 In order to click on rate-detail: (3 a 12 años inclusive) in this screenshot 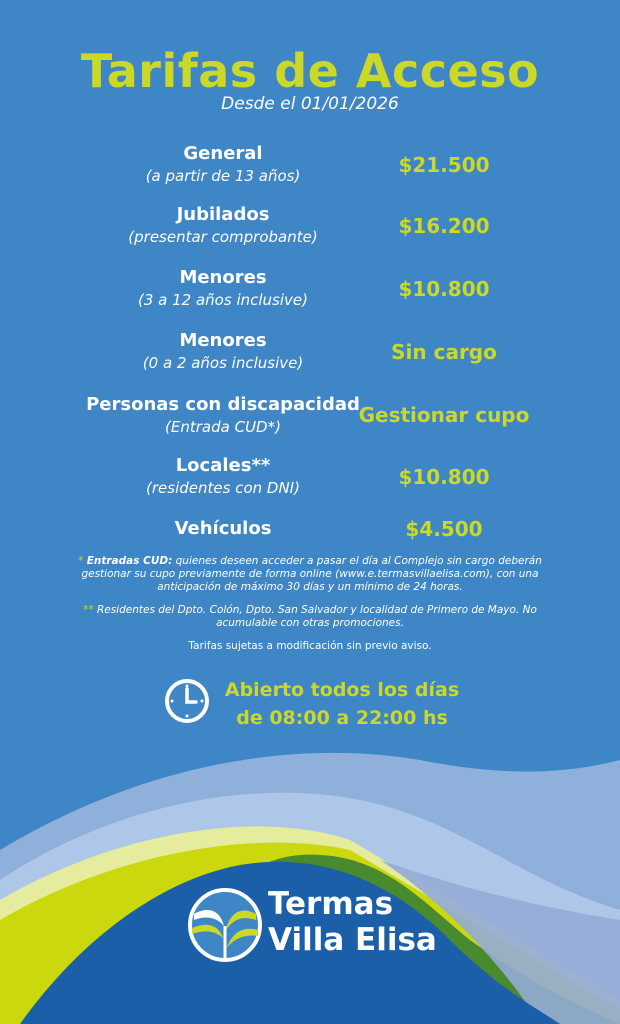, I will do `click(223, 300)`.